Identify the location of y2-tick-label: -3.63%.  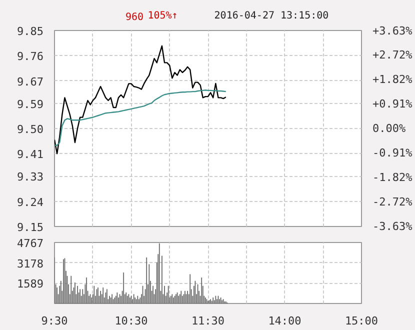
(392, 226).